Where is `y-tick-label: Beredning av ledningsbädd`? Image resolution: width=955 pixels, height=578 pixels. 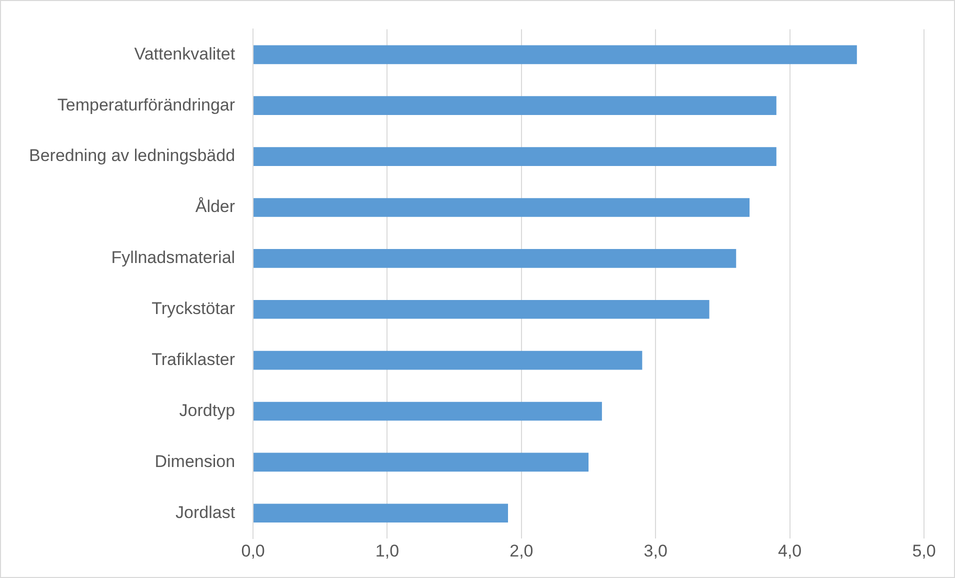
y-tick-label: Beredning av ledningsbädd is located at coordinates (132, 156).